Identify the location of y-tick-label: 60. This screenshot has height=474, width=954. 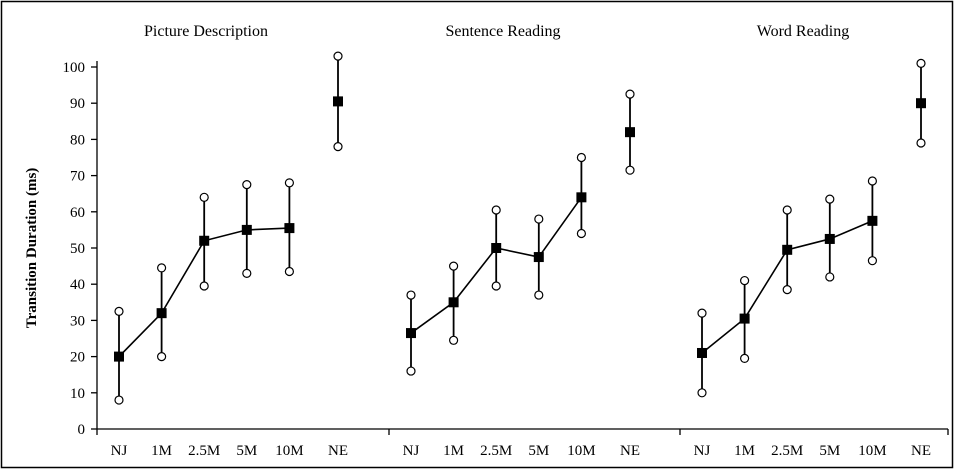
(77, 213).